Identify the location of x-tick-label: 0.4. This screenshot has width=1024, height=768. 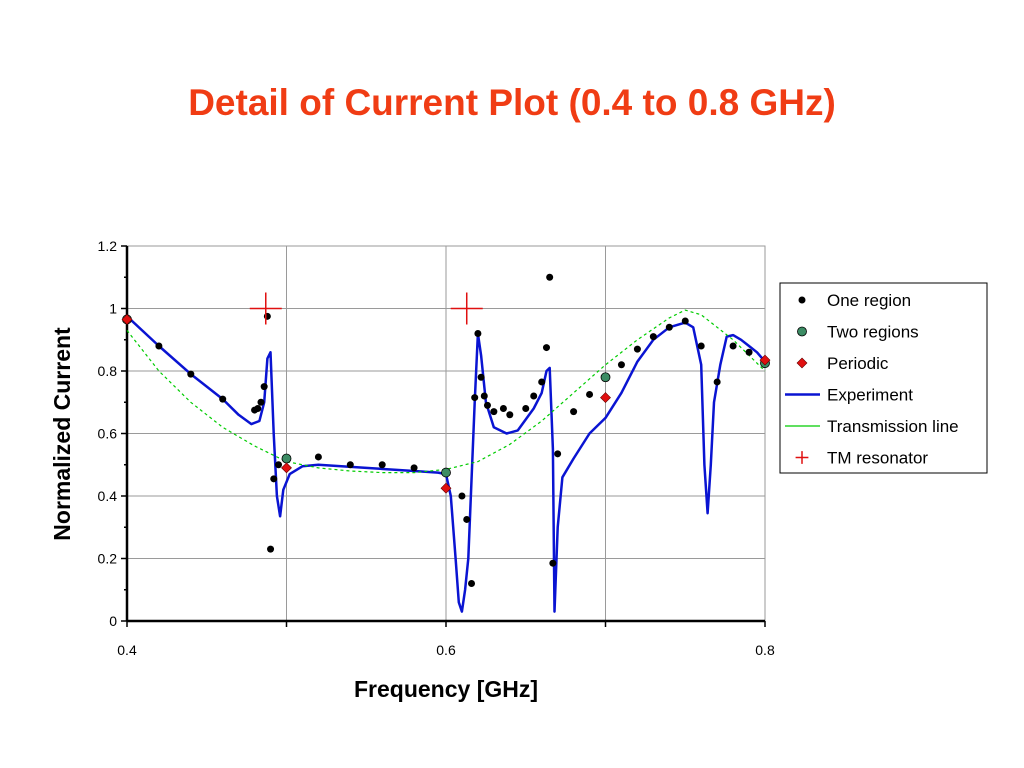
(127, 650).